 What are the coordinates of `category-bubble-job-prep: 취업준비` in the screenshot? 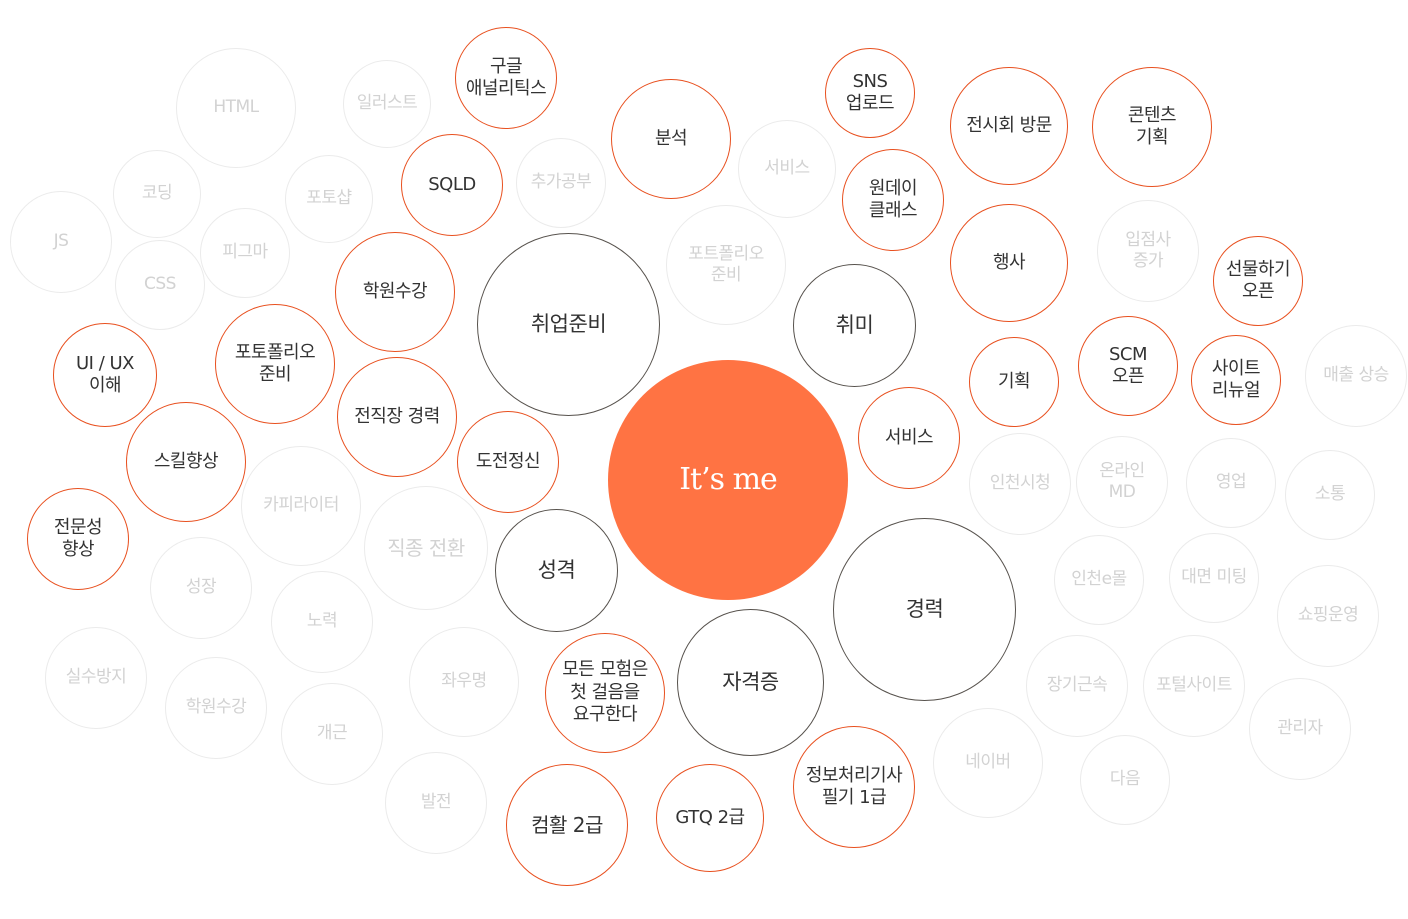 It's located at (568, 324).